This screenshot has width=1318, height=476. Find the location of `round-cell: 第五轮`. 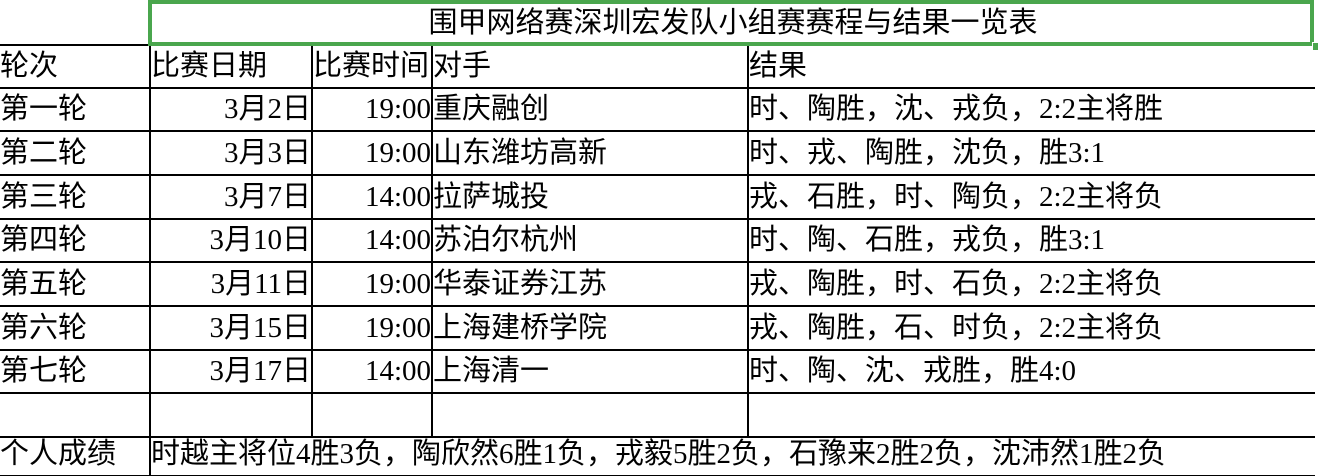

round-cell: 第五轮 is located at coordinates (75, 284).